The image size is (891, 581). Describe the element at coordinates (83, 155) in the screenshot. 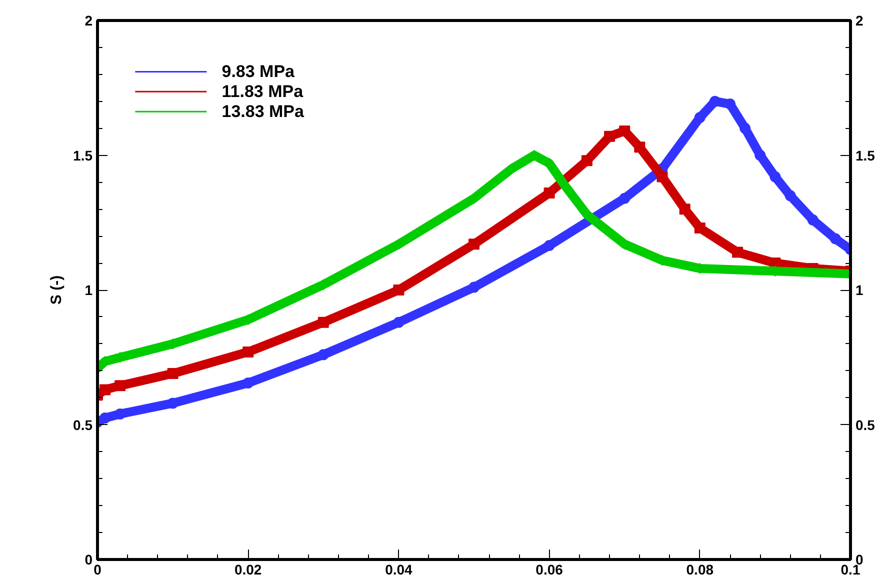

I see `y-tick-label: 1.5` at that location.